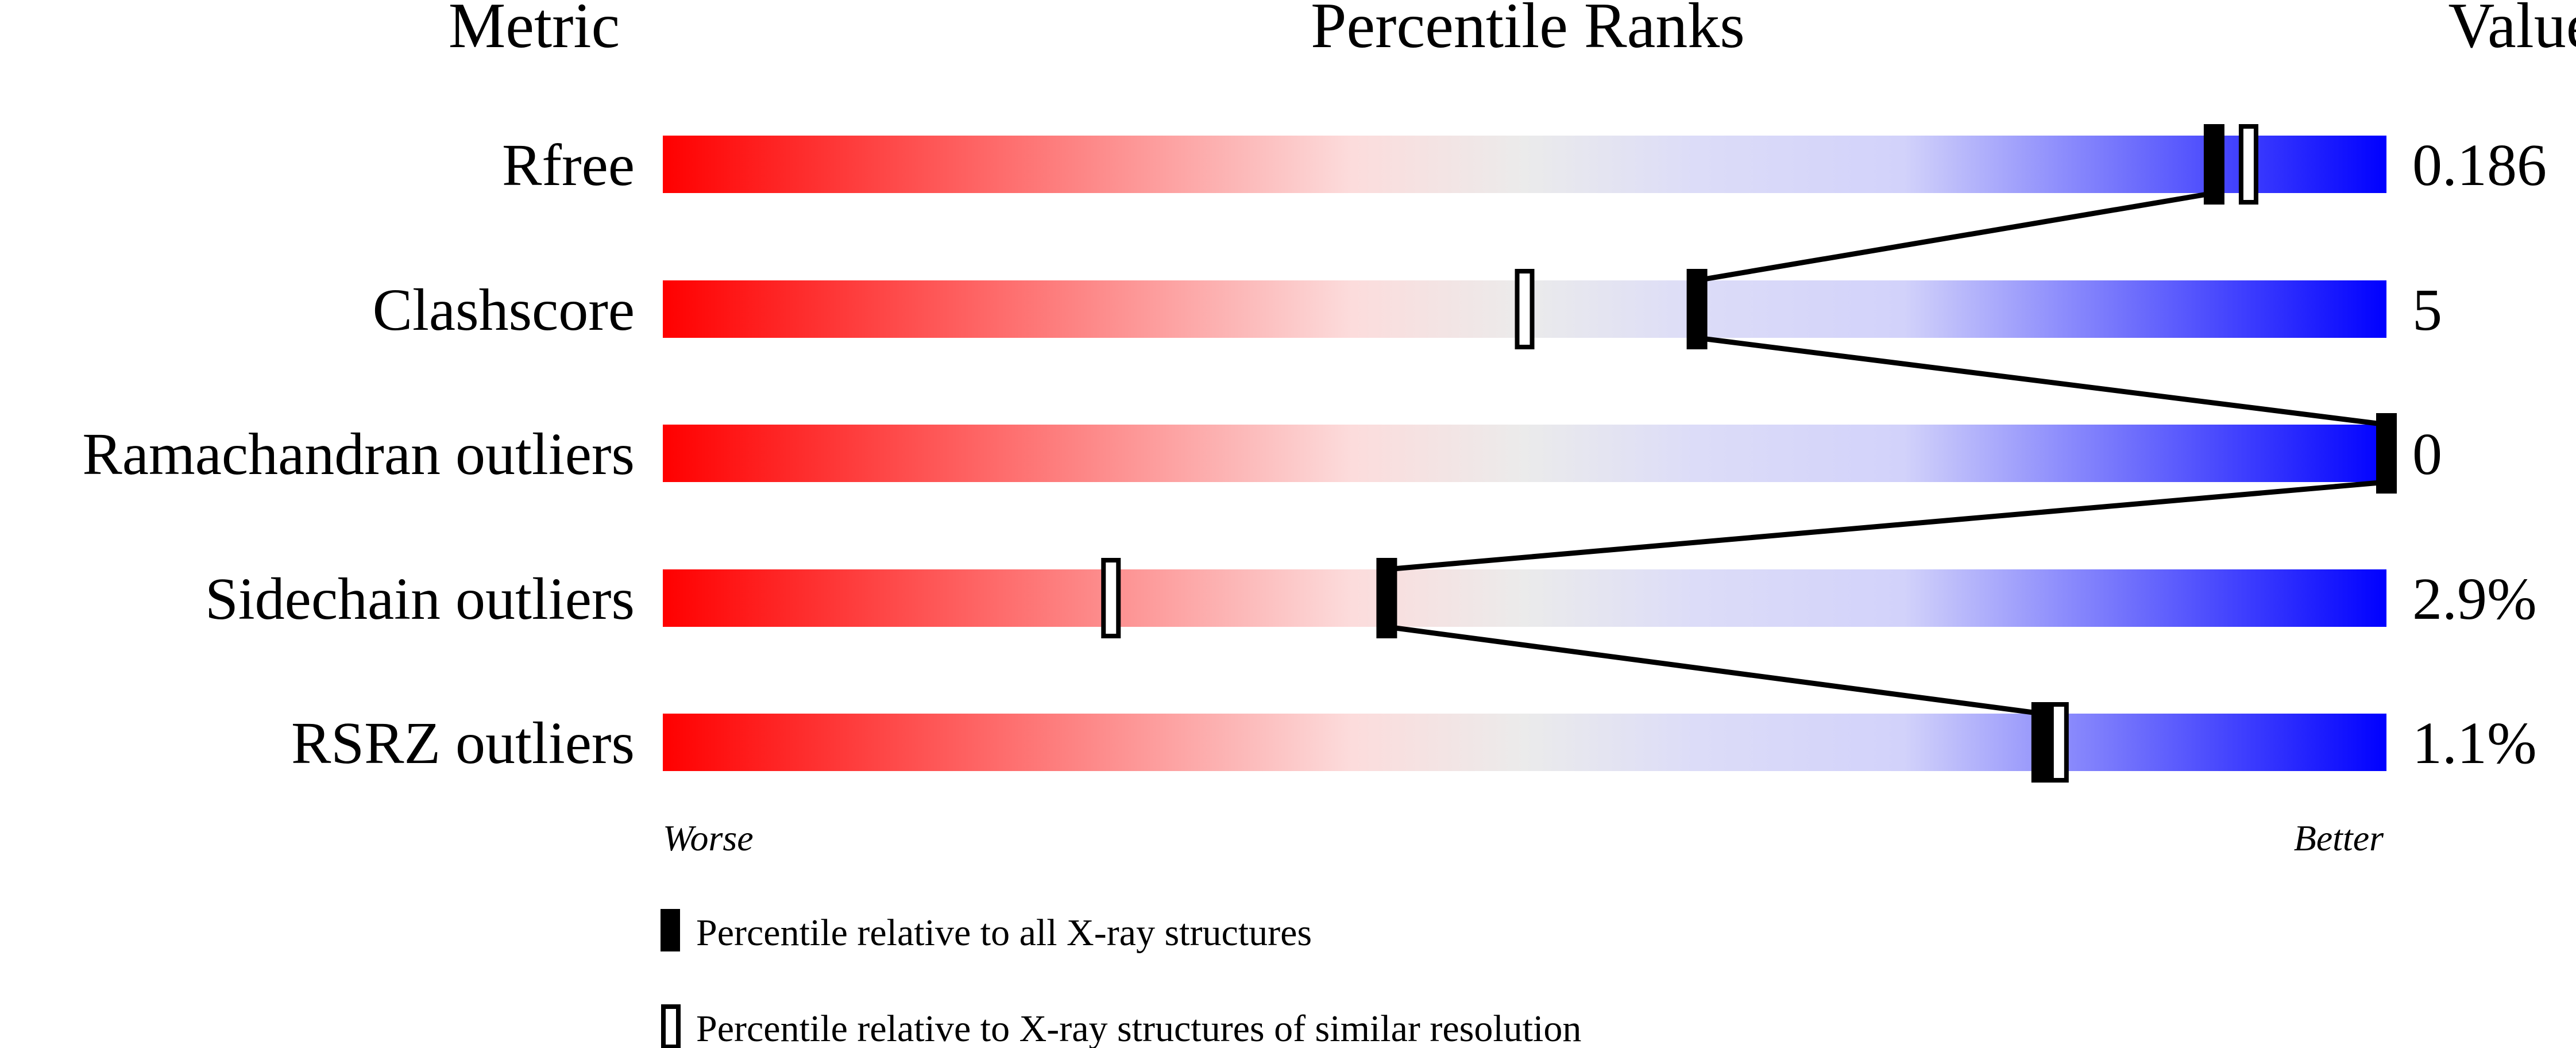 The height and width of the screenshot is (1048, 2576). I want to click on metric-label: Ramachandran outliers, so click(358, 454).